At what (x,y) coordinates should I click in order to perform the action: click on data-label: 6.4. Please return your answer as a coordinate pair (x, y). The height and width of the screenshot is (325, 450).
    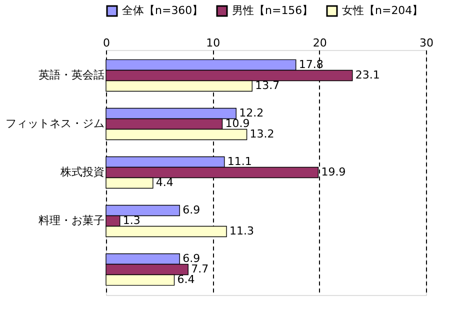
    Looking at the image, I should click on (186, 279).